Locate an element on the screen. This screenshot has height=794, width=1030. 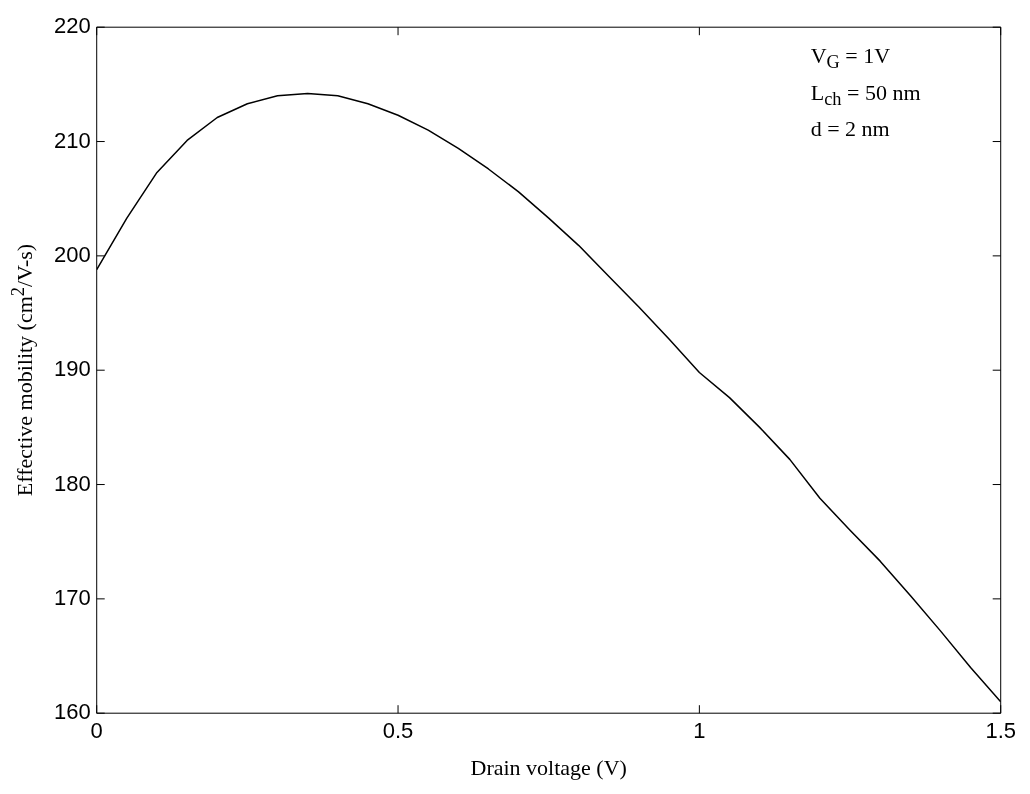
y-tick-label: 180 is located at coordinates (72, 483).